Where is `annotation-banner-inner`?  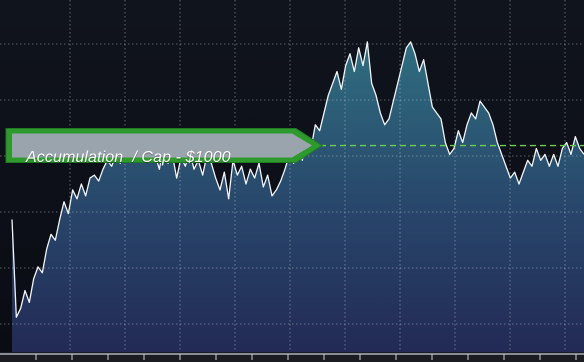
annotation-banner-inner is located at coordinates (162, 145).